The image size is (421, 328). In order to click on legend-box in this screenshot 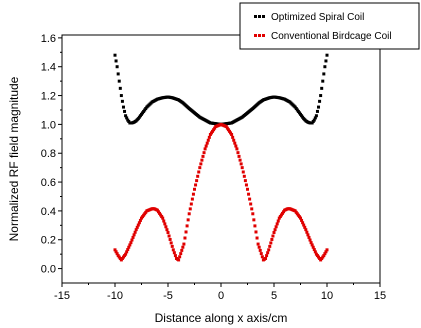, I will do `click(329, 26)`.